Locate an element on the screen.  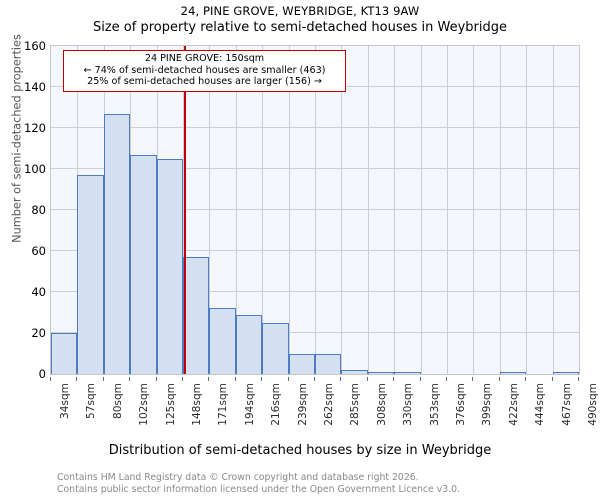
x-axis-tick-label: 262sqm is located at coordinates (329, 404).